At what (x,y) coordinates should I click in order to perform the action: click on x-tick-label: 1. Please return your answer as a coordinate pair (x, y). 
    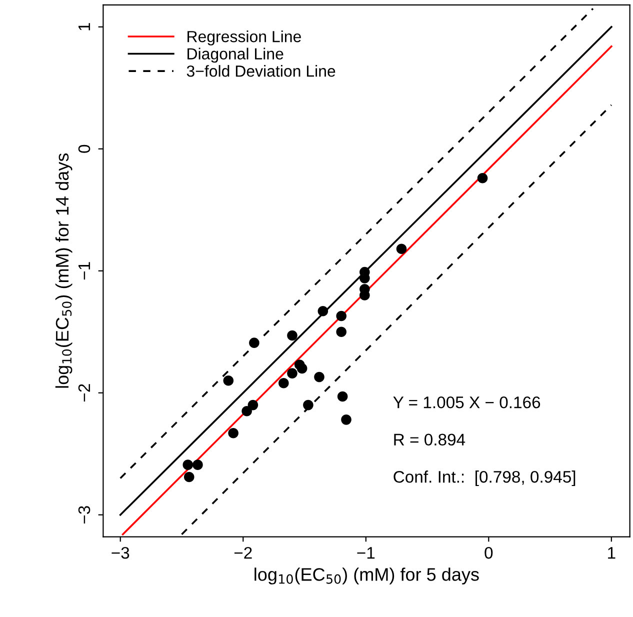
    Looking at the image, I should click on (612, 553).